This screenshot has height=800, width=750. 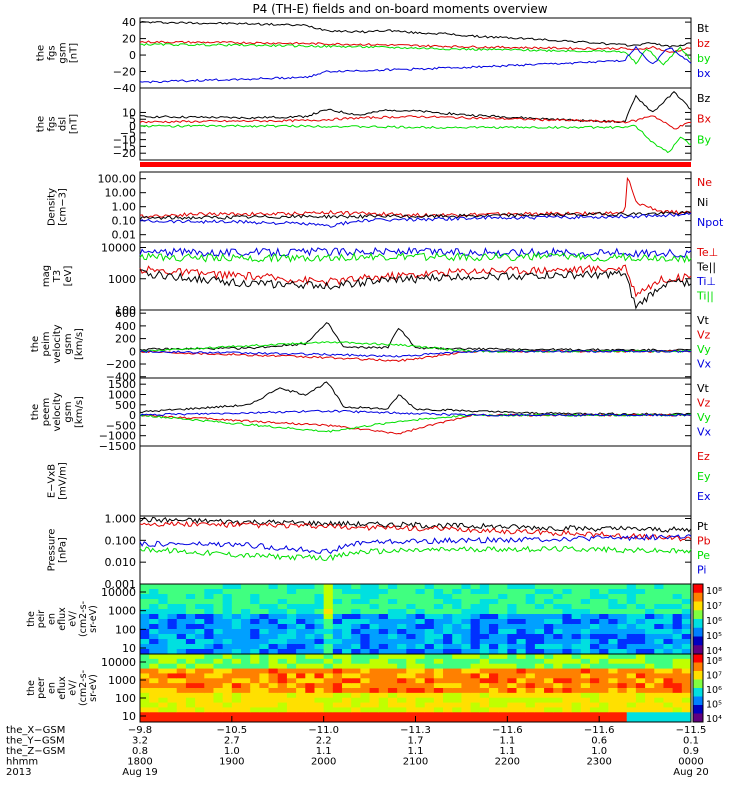 I want to click on colorbar-label: 10⁷, so click(x=714, y=676).